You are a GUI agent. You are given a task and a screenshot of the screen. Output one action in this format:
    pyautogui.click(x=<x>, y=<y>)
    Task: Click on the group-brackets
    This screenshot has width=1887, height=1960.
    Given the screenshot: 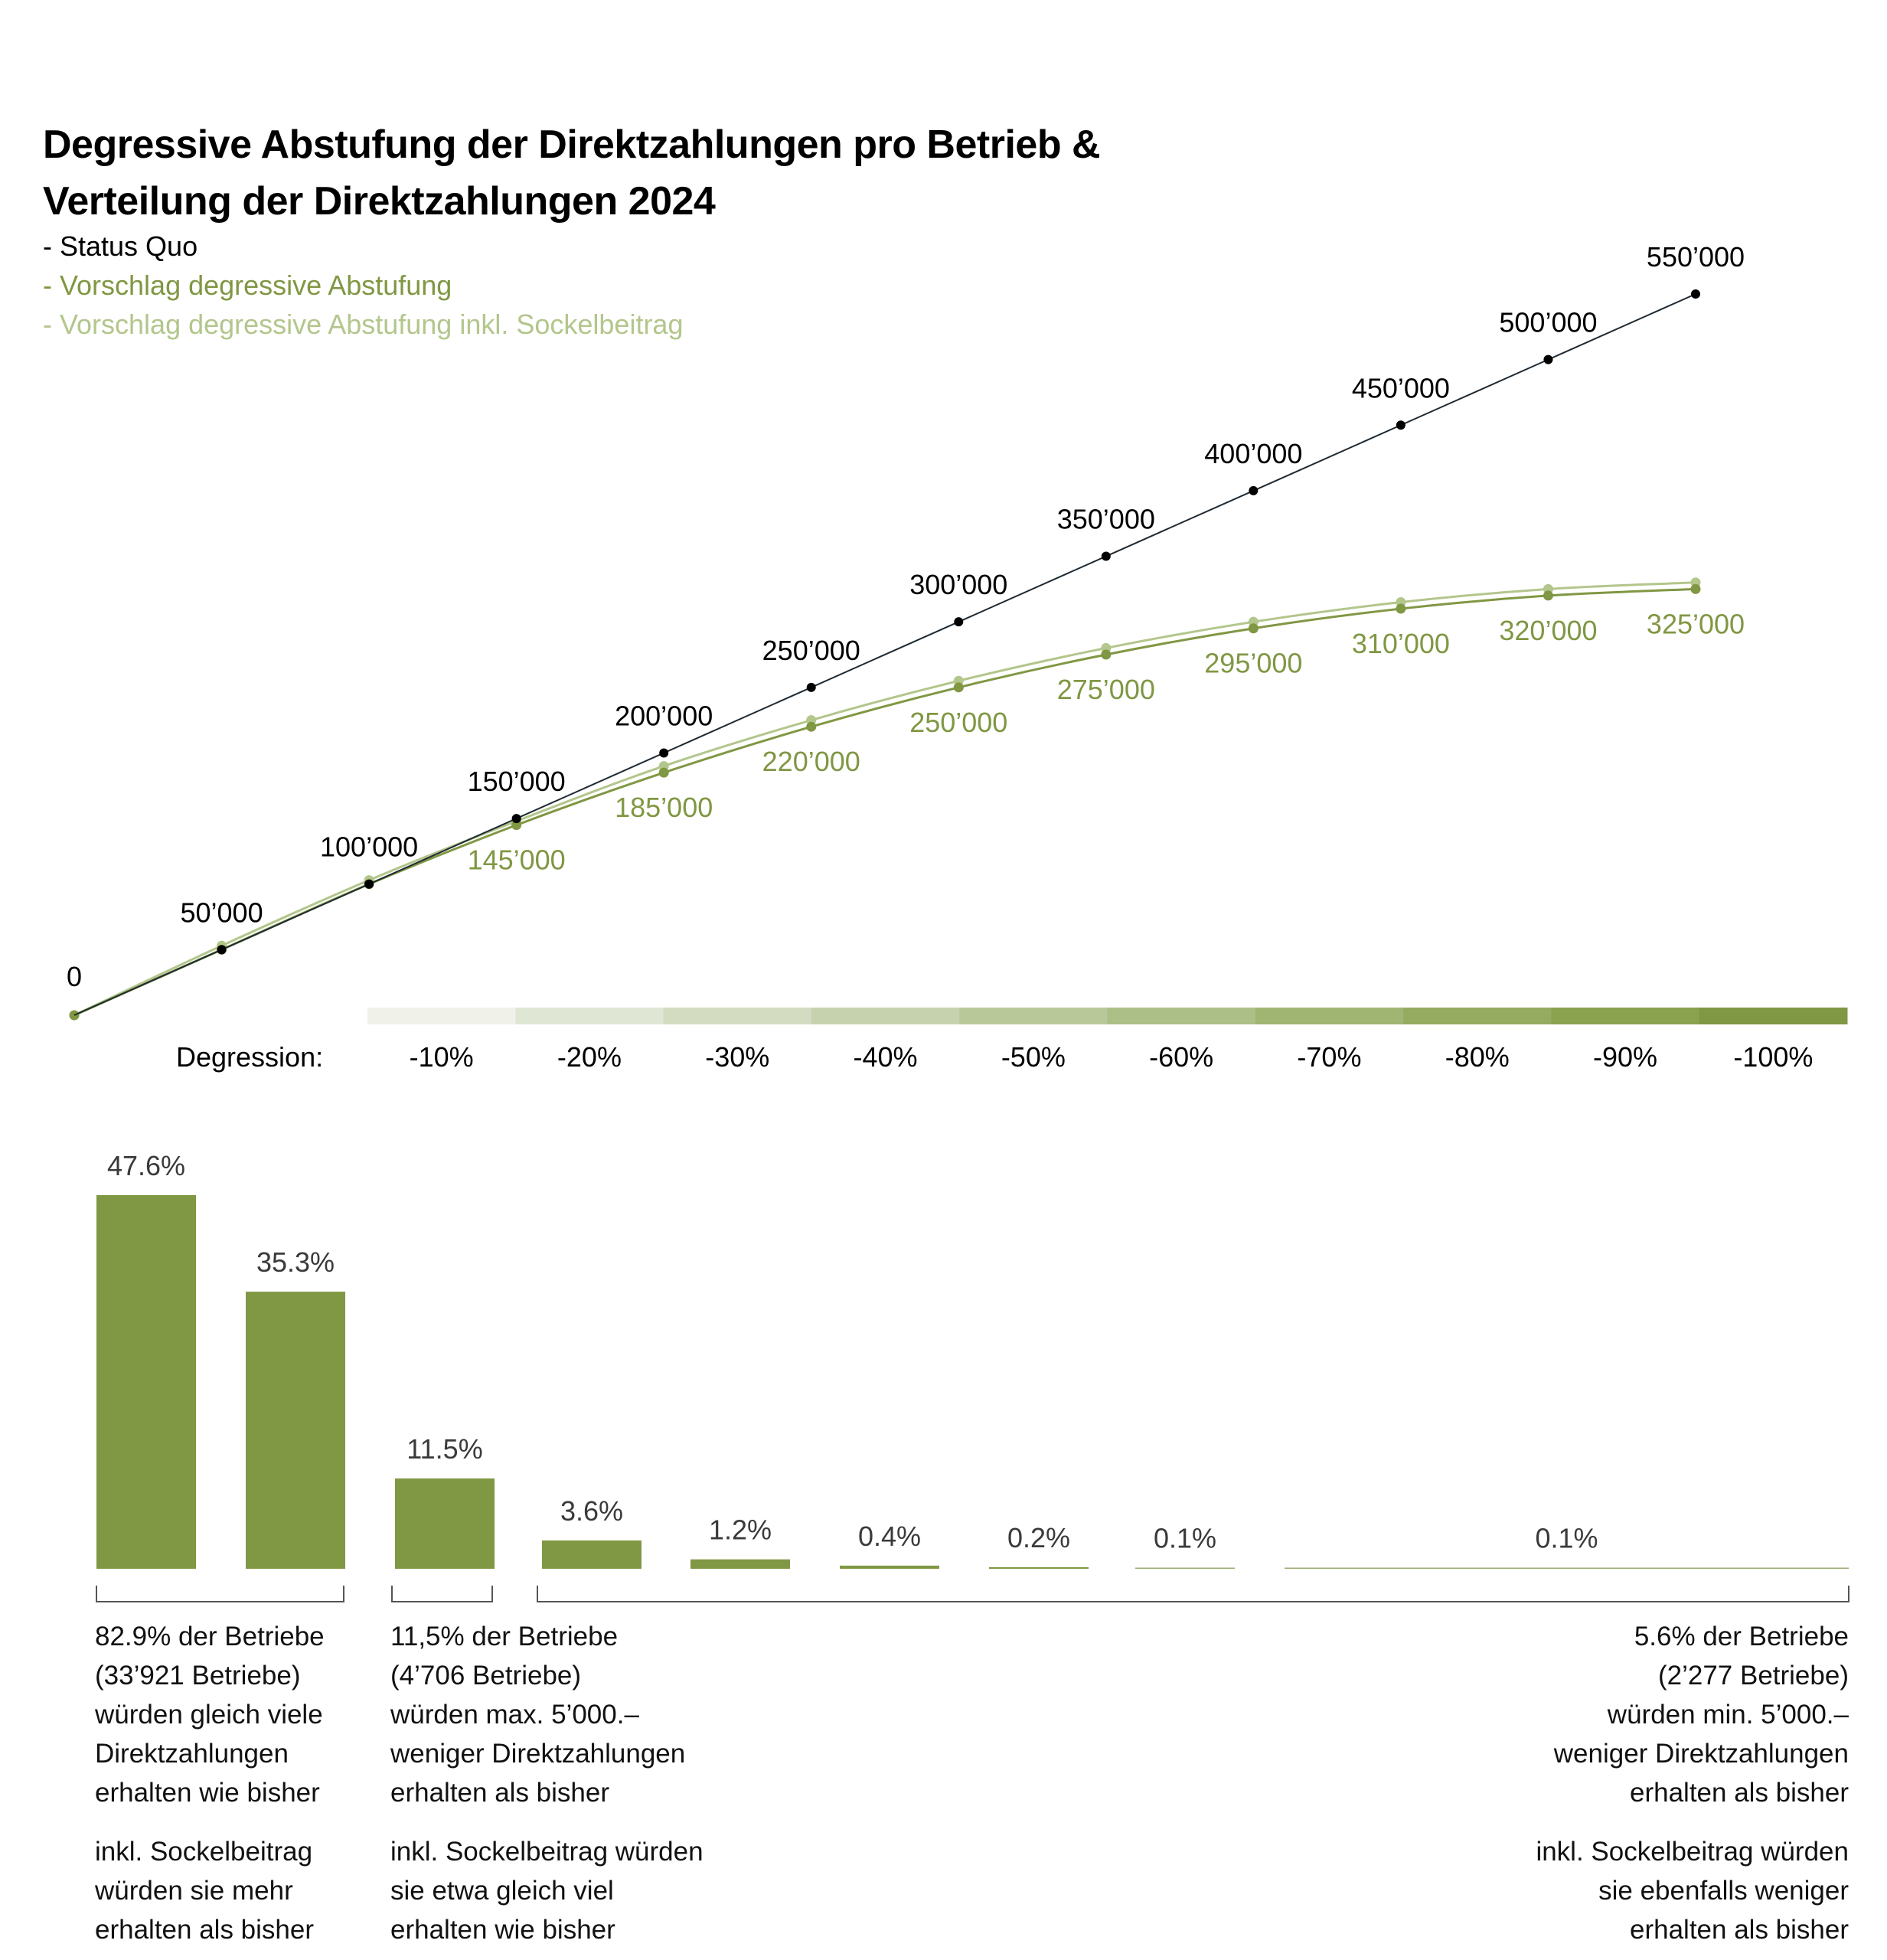 What is the action you would take?
    pyautogui.click(x=972, y=1594)
    